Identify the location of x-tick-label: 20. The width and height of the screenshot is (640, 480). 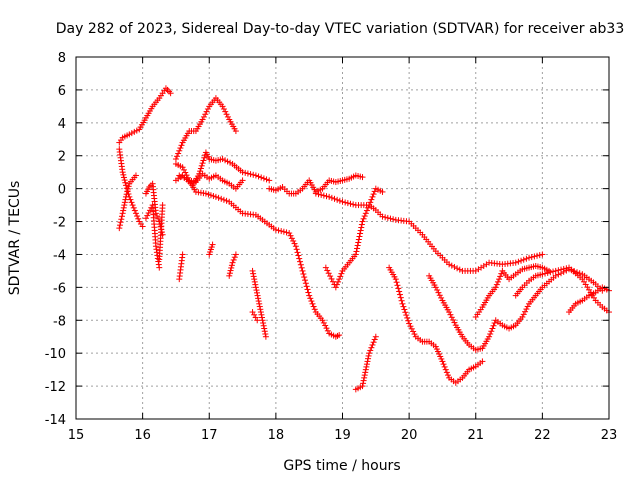
(409, 435).